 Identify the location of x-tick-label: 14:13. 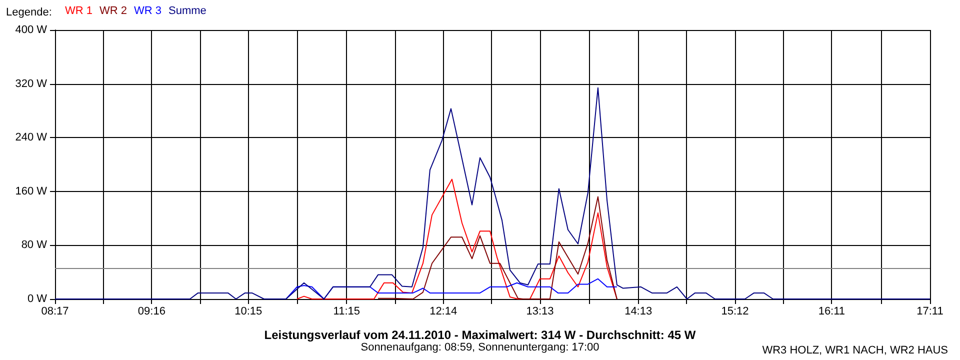
(638, 312).